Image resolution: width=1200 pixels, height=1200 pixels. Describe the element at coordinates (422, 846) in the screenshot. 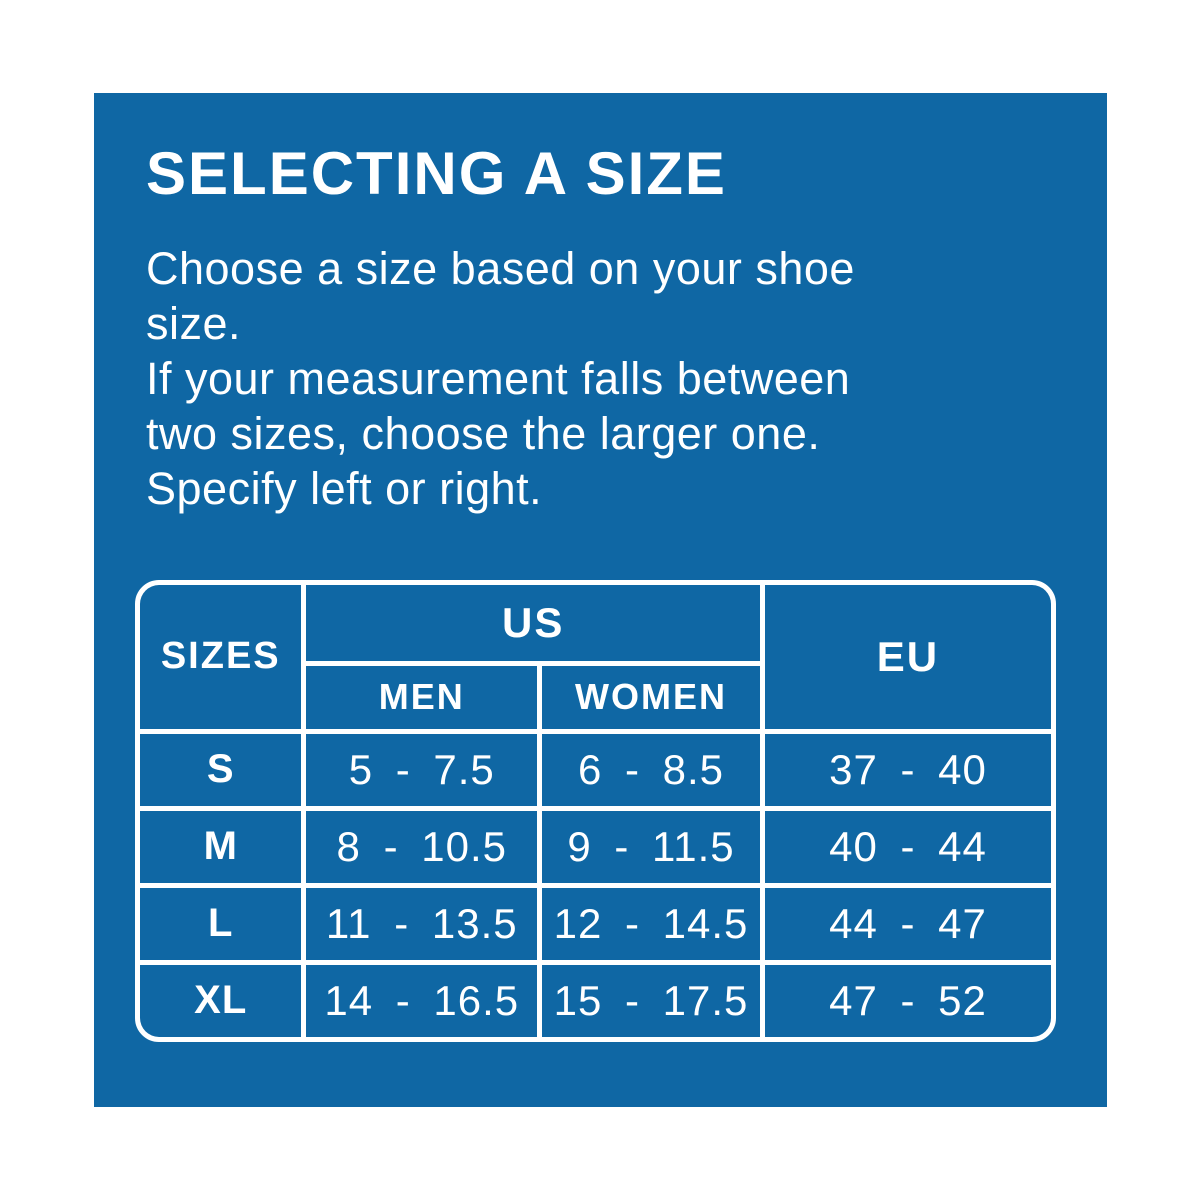

I see `cell-m-us-men: 8 - 10.5` at that location.